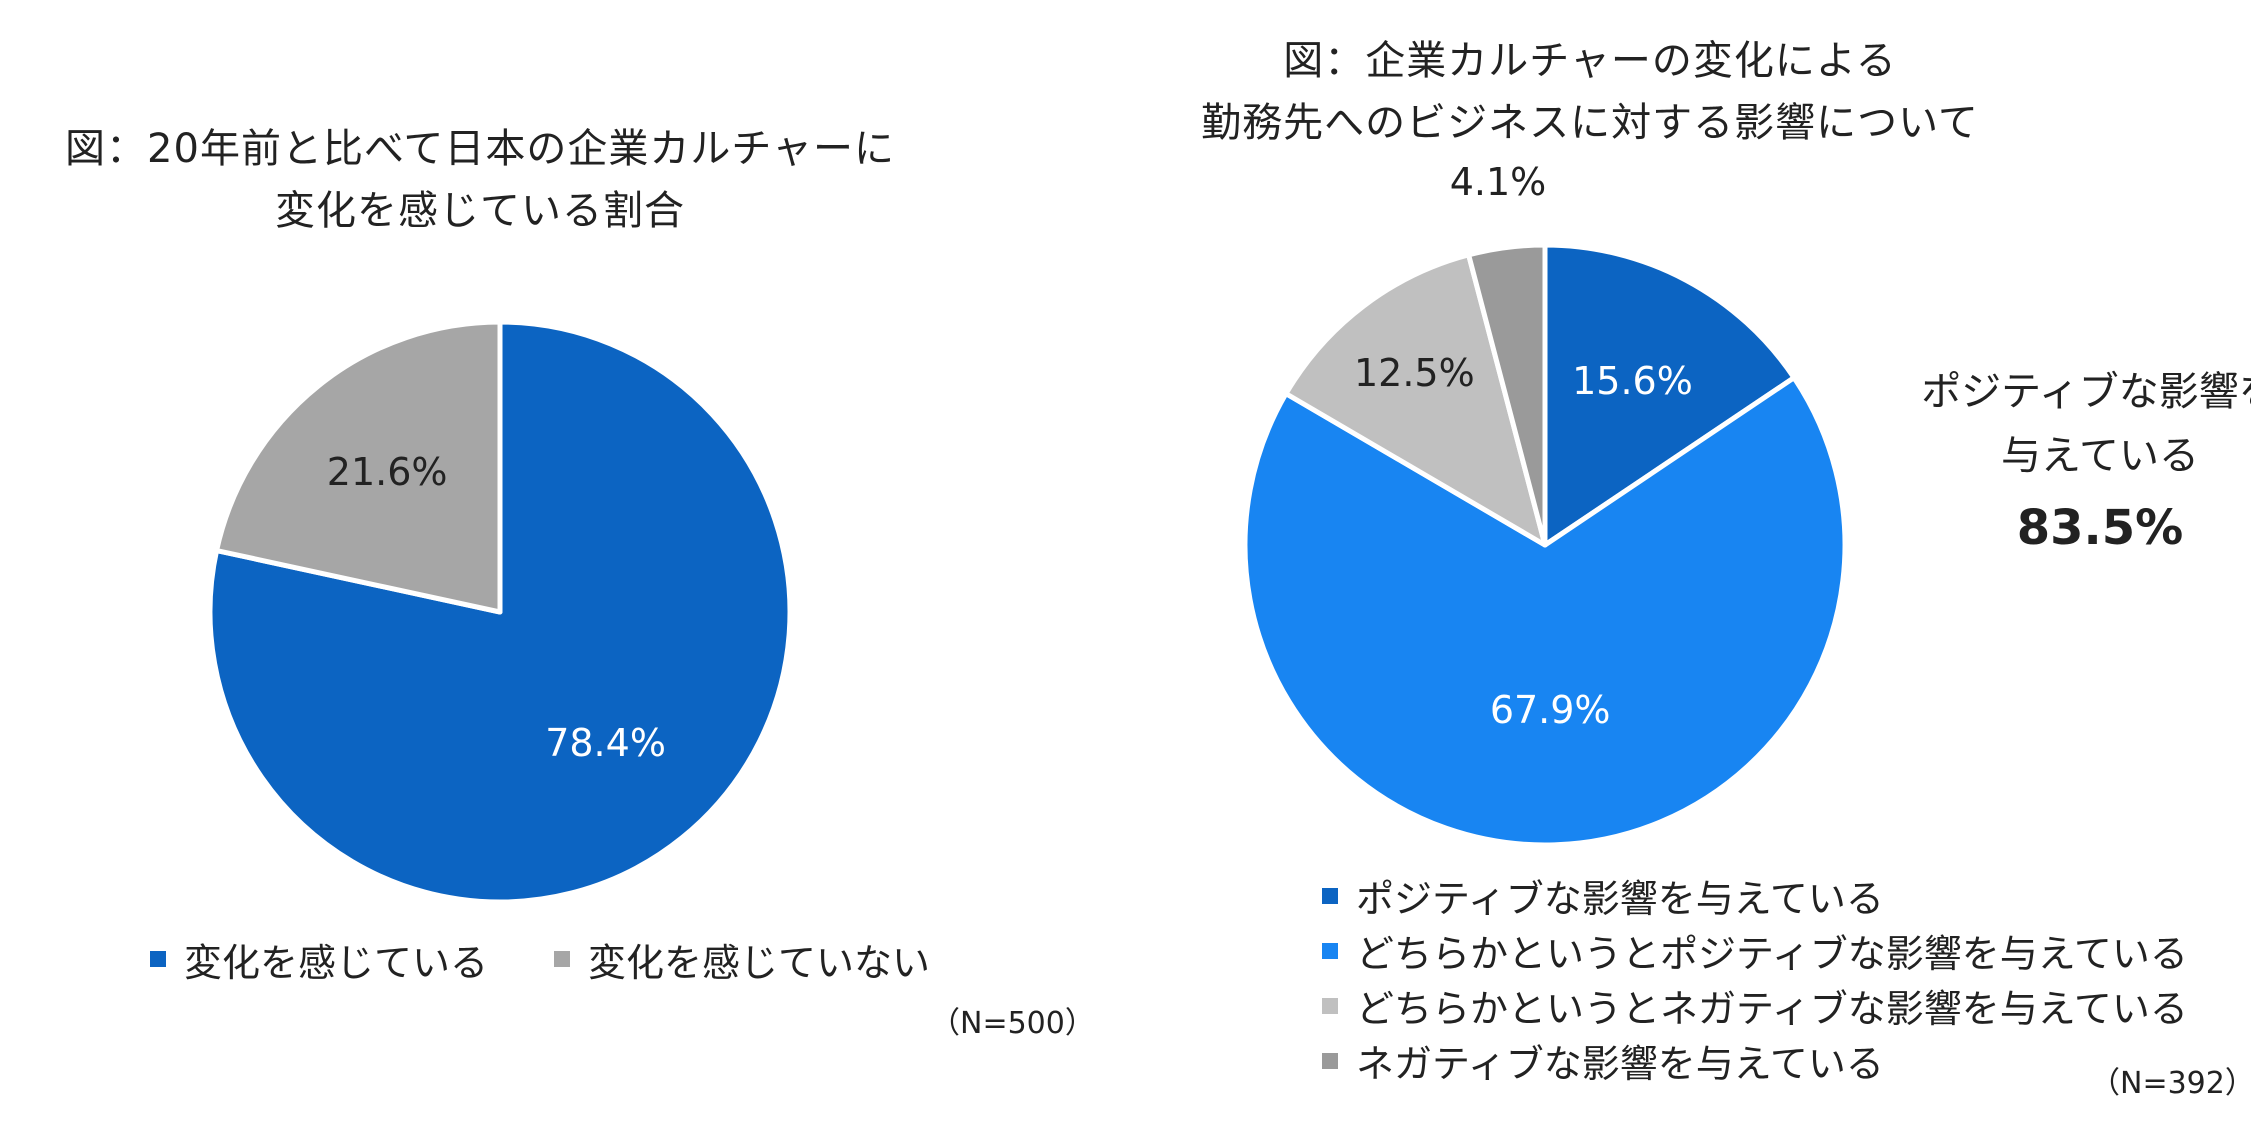 This screenshot has height=1124, width=2251. Describe the element at coordinates (1498, 182) in the screenshot. I see `chart2-slice-4-label: 4.1%` at that location.